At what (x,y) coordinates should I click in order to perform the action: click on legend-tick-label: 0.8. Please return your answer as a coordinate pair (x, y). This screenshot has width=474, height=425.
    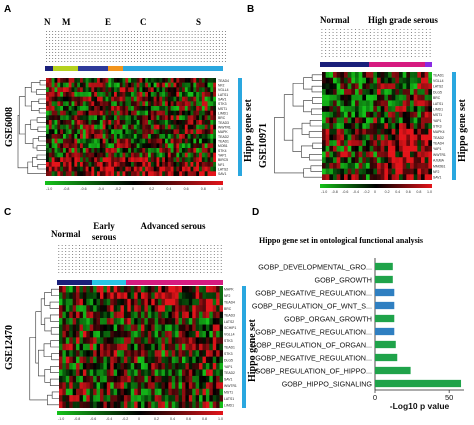
    Looking at the image, I should click on (204, 419).